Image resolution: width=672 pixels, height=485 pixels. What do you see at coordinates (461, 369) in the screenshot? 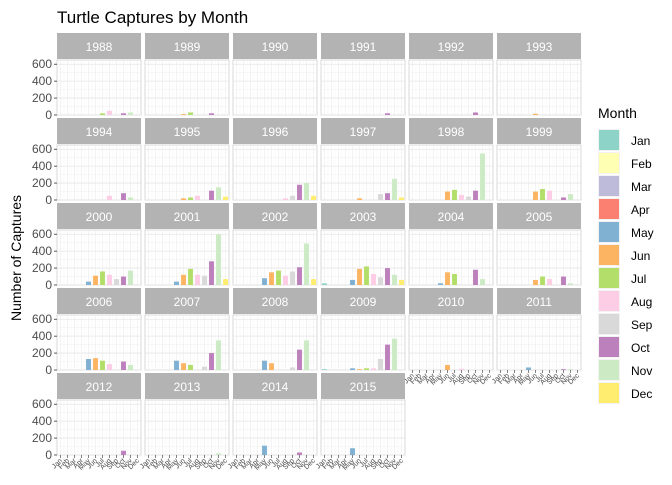
I see `bar-2010-Aug` at bounding box center [461, 369].